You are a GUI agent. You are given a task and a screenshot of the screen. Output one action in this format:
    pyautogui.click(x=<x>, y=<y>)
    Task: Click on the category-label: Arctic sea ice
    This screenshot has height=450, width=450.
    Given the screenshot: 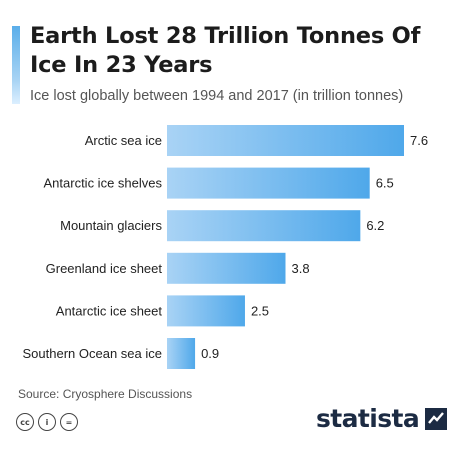 What is the action you would take?
    pyautogui.click(x=123, y=140)
    